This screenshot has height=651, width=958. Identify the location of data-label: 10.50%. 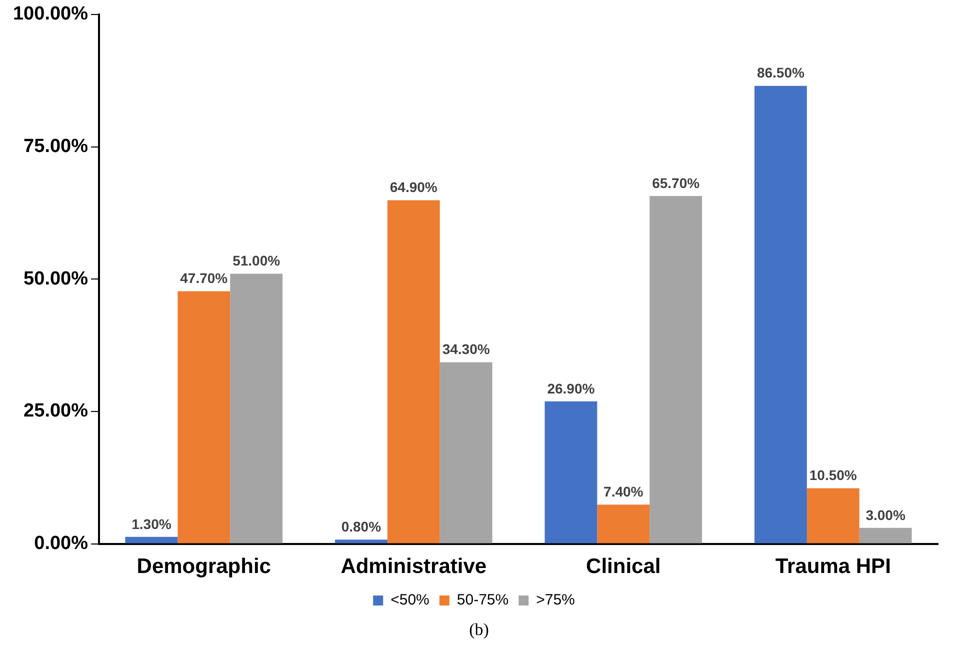
(833, 475).